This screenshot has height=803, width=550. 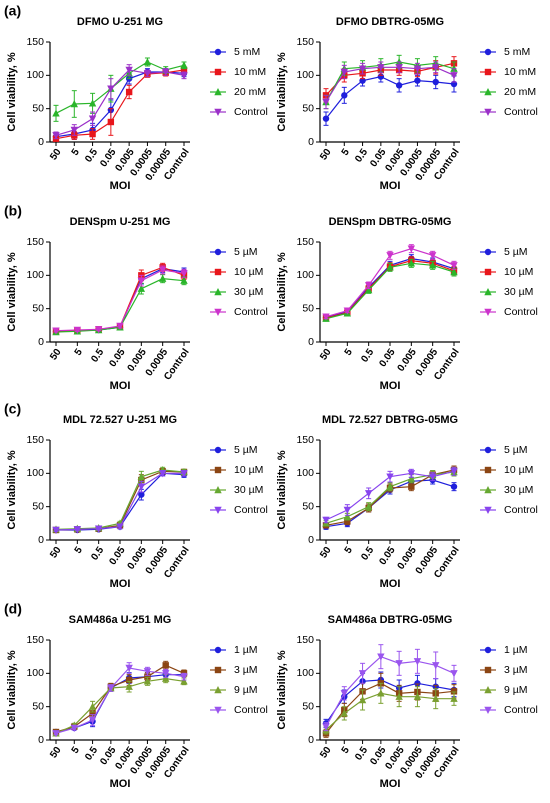 I want to click on chart-title: DENSpm DBTRG-05MG, so click(x=390, y=222).